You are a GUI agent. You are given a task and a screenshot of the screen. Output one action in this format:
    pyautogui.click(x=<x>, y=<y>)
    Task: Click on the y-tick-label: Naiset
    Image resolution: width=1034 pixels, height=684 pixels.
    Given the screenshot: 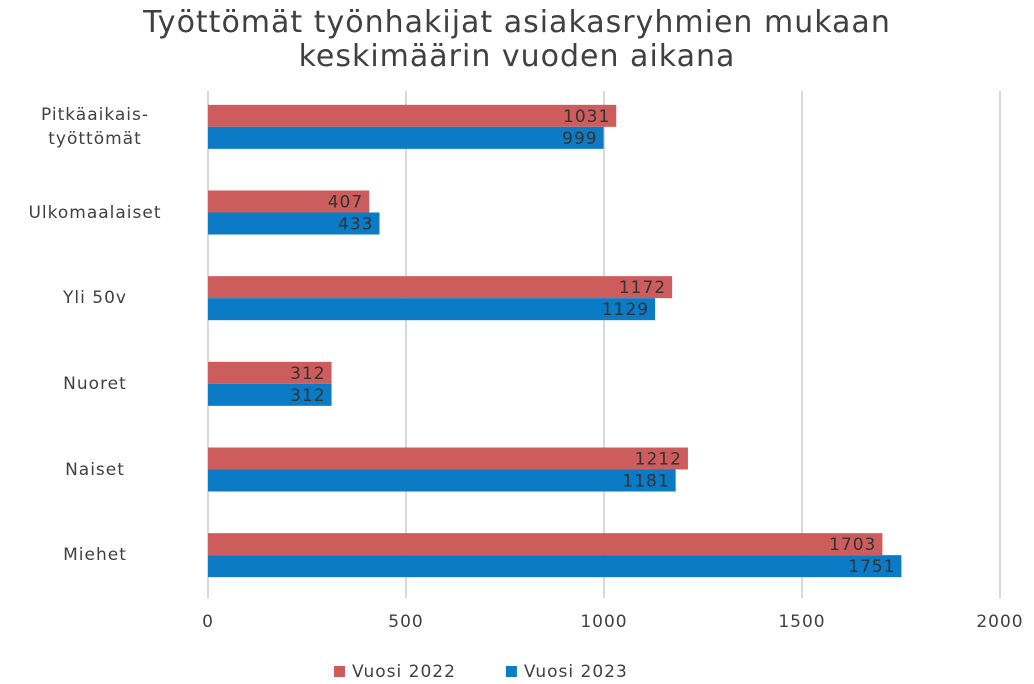 What is the action you would take?
    pyautogui.click(x=95, y=469)
    